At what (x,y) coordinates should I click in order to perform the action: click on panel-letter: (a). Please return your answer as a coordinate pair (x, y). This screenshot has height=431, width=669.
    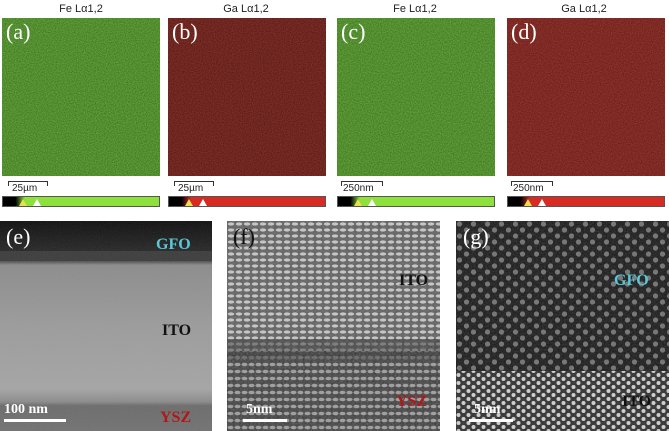
    Looking at the image, I should click on (18, 31).